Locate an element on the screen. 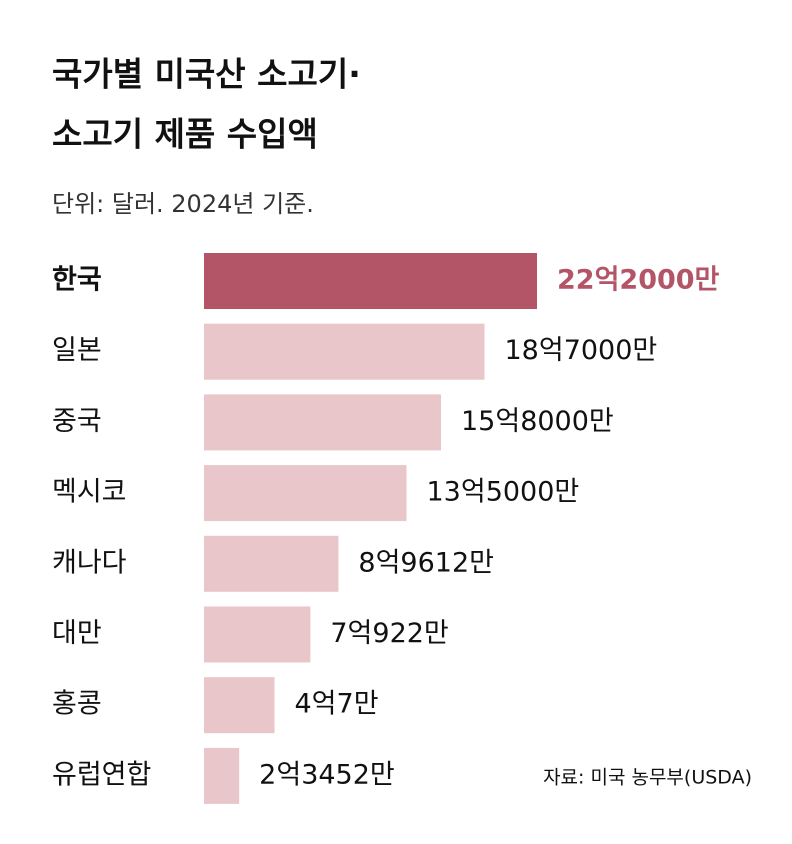 Image resolution: width=792 pixels, height=844 pixels. chart-title: 소고기 제품 수입액 is located at coordinates (185, 134).